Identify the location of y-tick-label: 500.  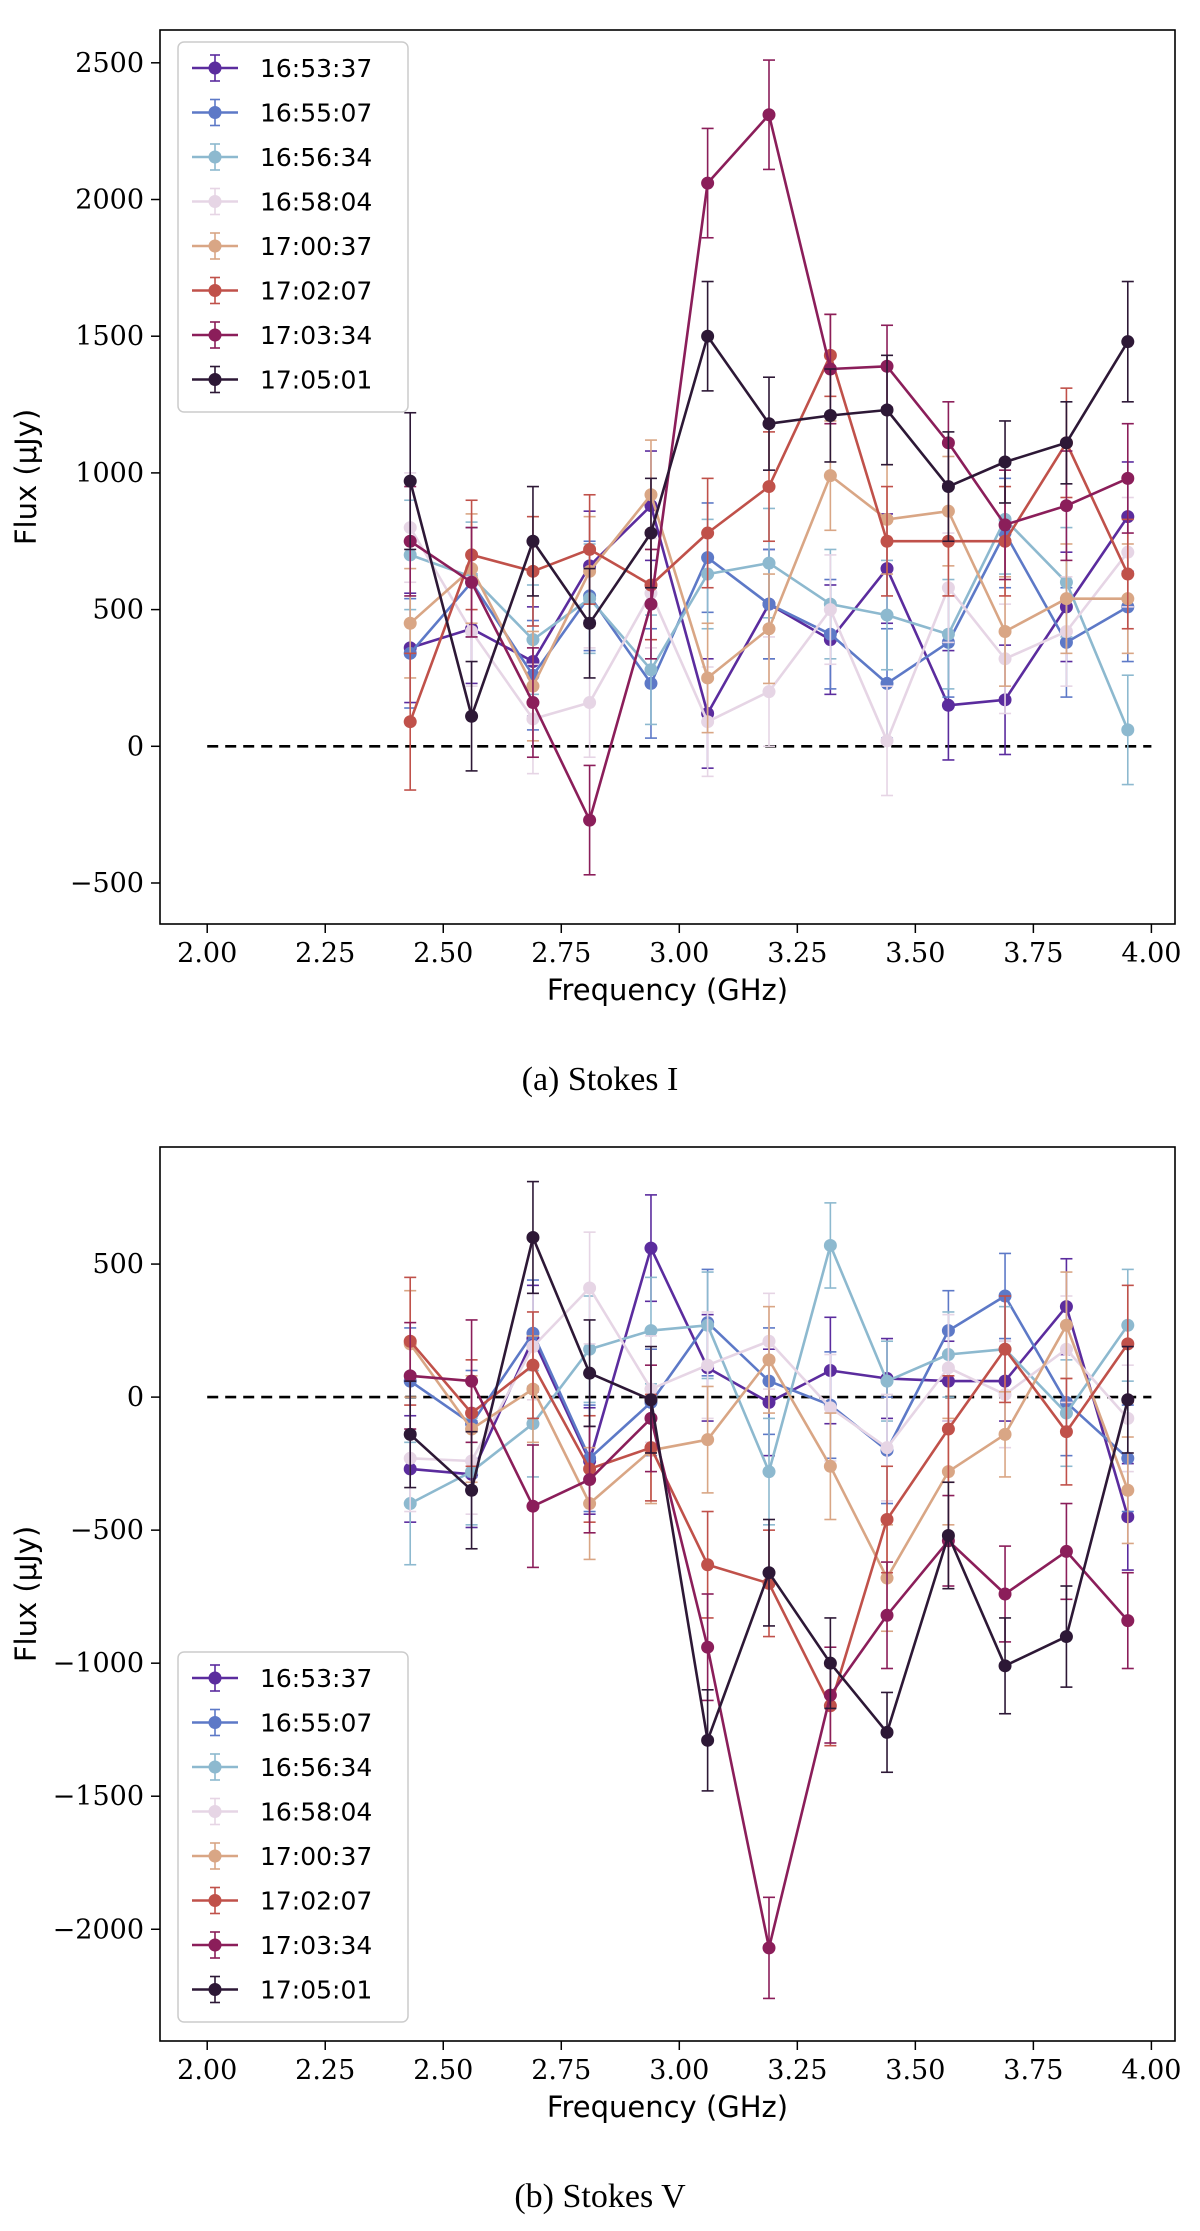
(118, 1264).